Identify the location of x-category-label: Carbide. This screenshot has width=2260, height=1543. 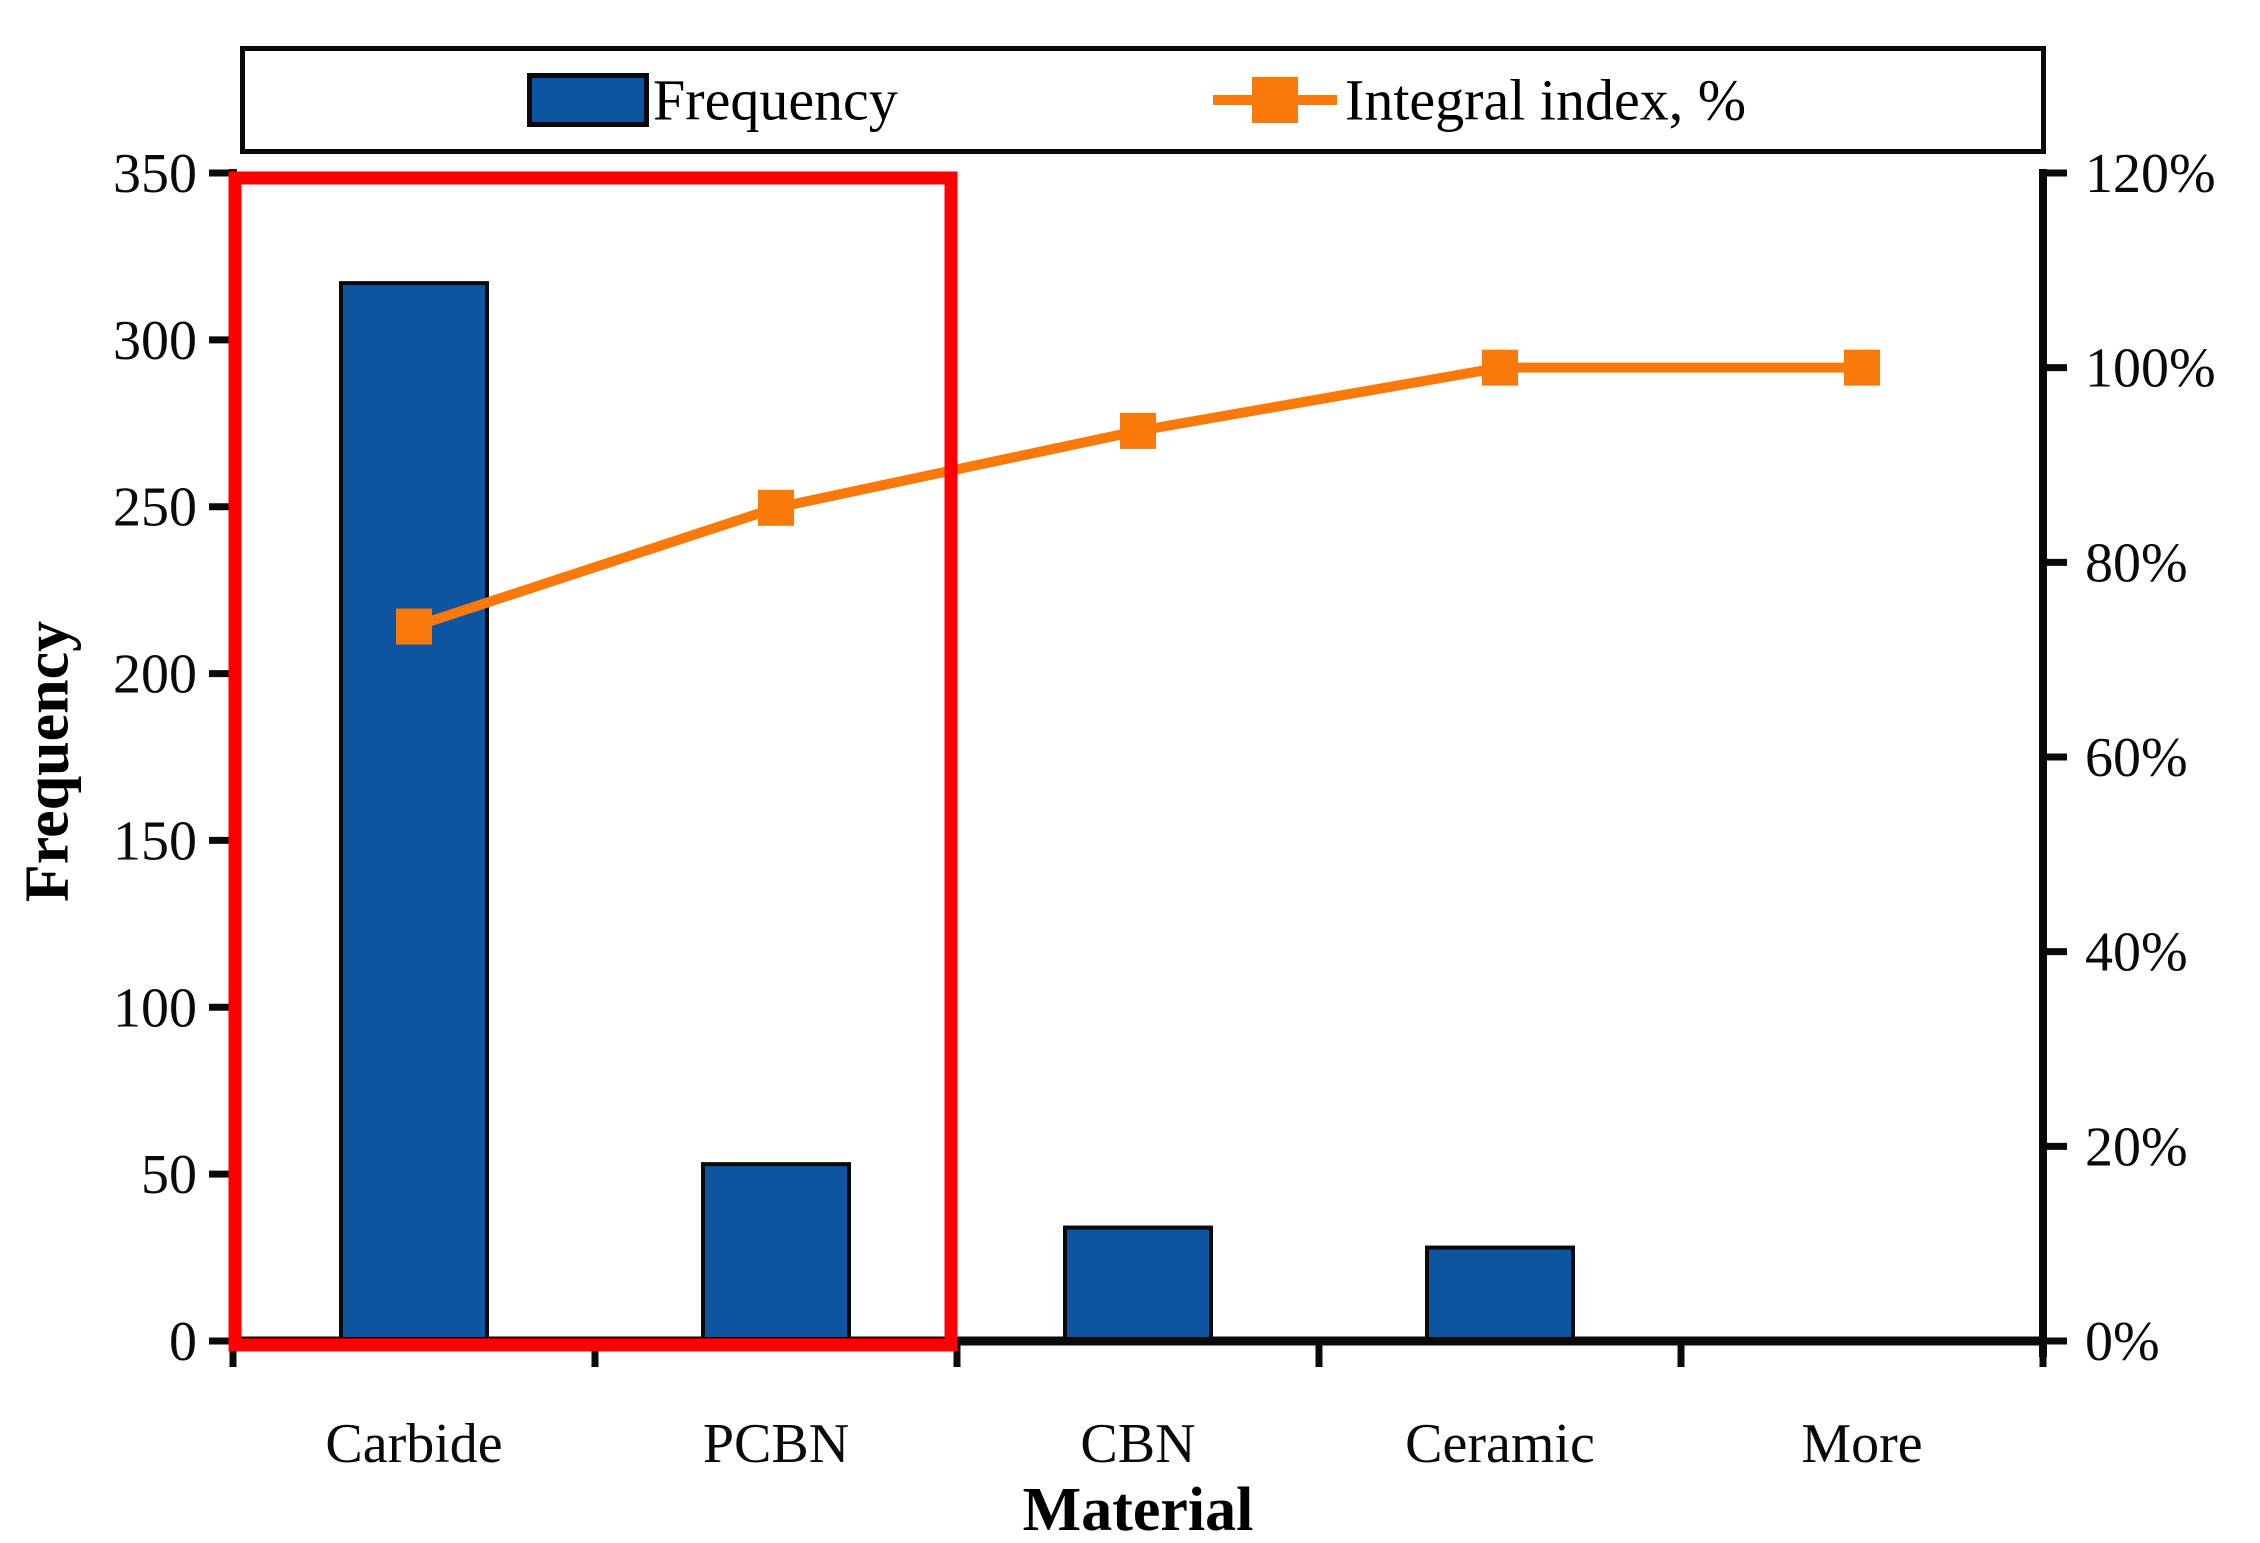
(413, 1444).